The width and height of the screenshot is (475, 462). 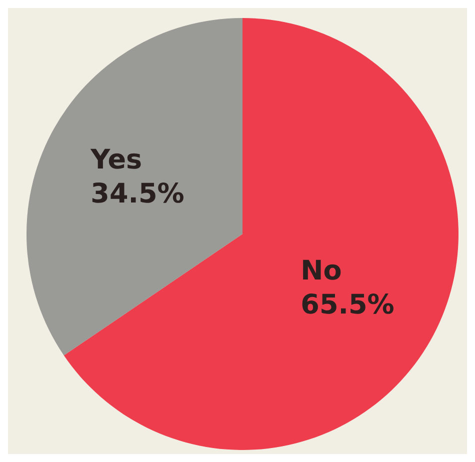 What do you see at coordinates (116, 160) in the screenshot?
I see `slice-label: Yes` at bounding box center [116, 160].